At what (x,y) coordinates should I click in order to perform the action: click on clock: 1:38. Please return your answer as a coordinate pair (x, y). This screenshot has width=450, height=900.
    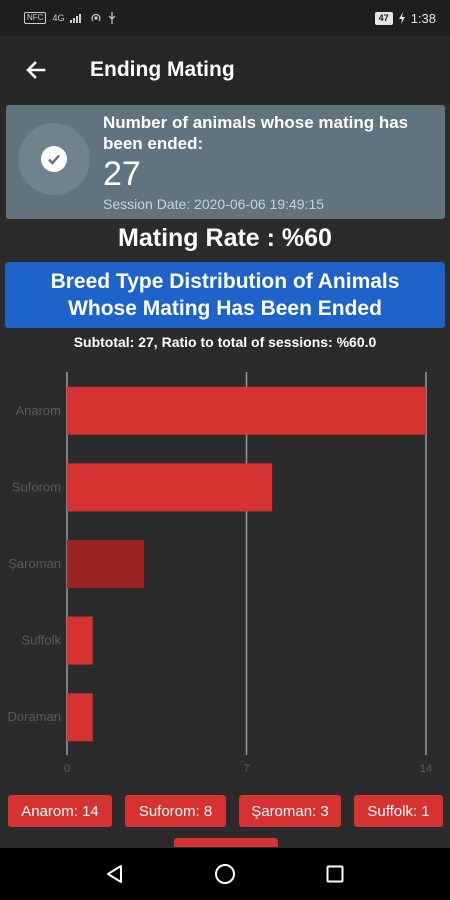
    Looking at the image, I should click on (423, 18).